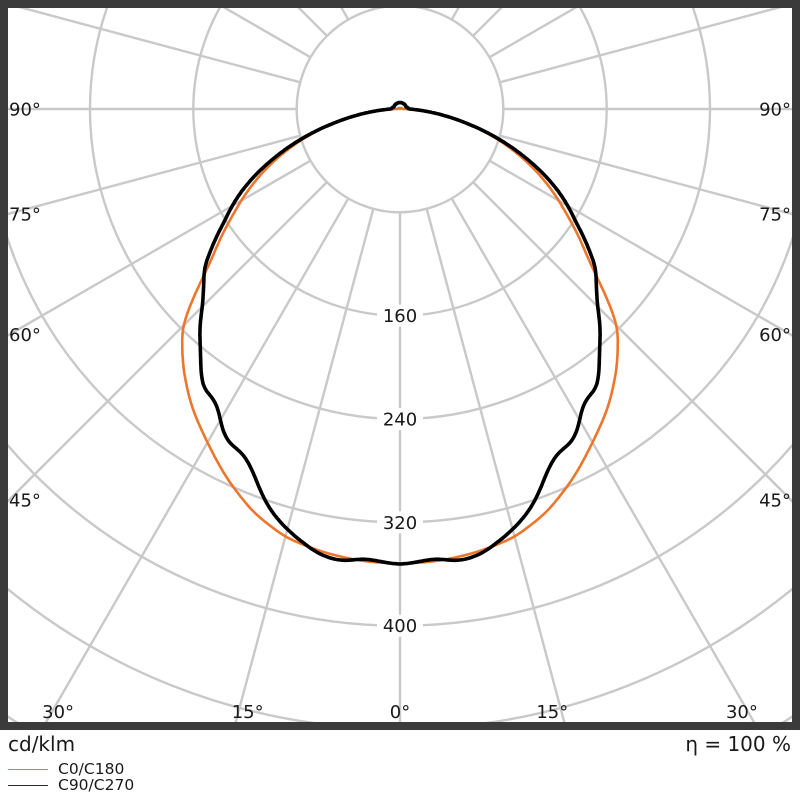 The height and width of the screenshot is (800, 800). I want to click on angle-label-right-60: 60°, so click(775, 335).